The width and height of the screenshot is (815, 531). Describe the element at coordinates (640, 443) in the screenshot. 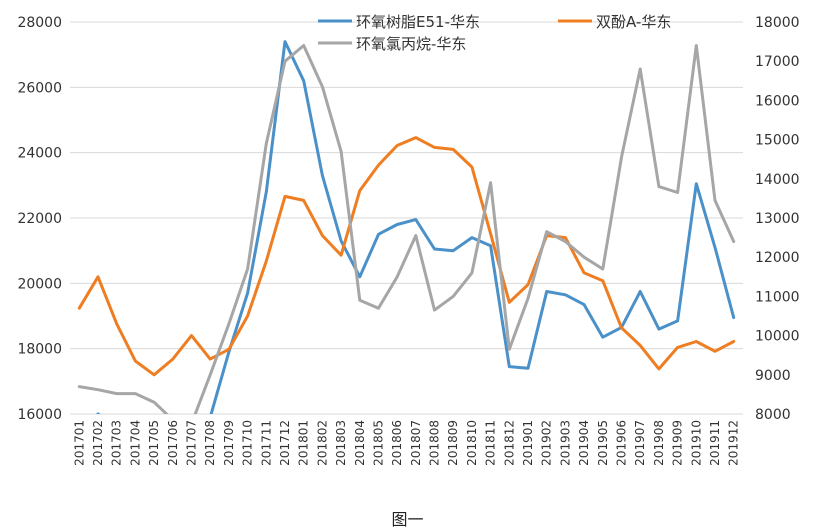

I see `x-tick-label: 201907` at that location.